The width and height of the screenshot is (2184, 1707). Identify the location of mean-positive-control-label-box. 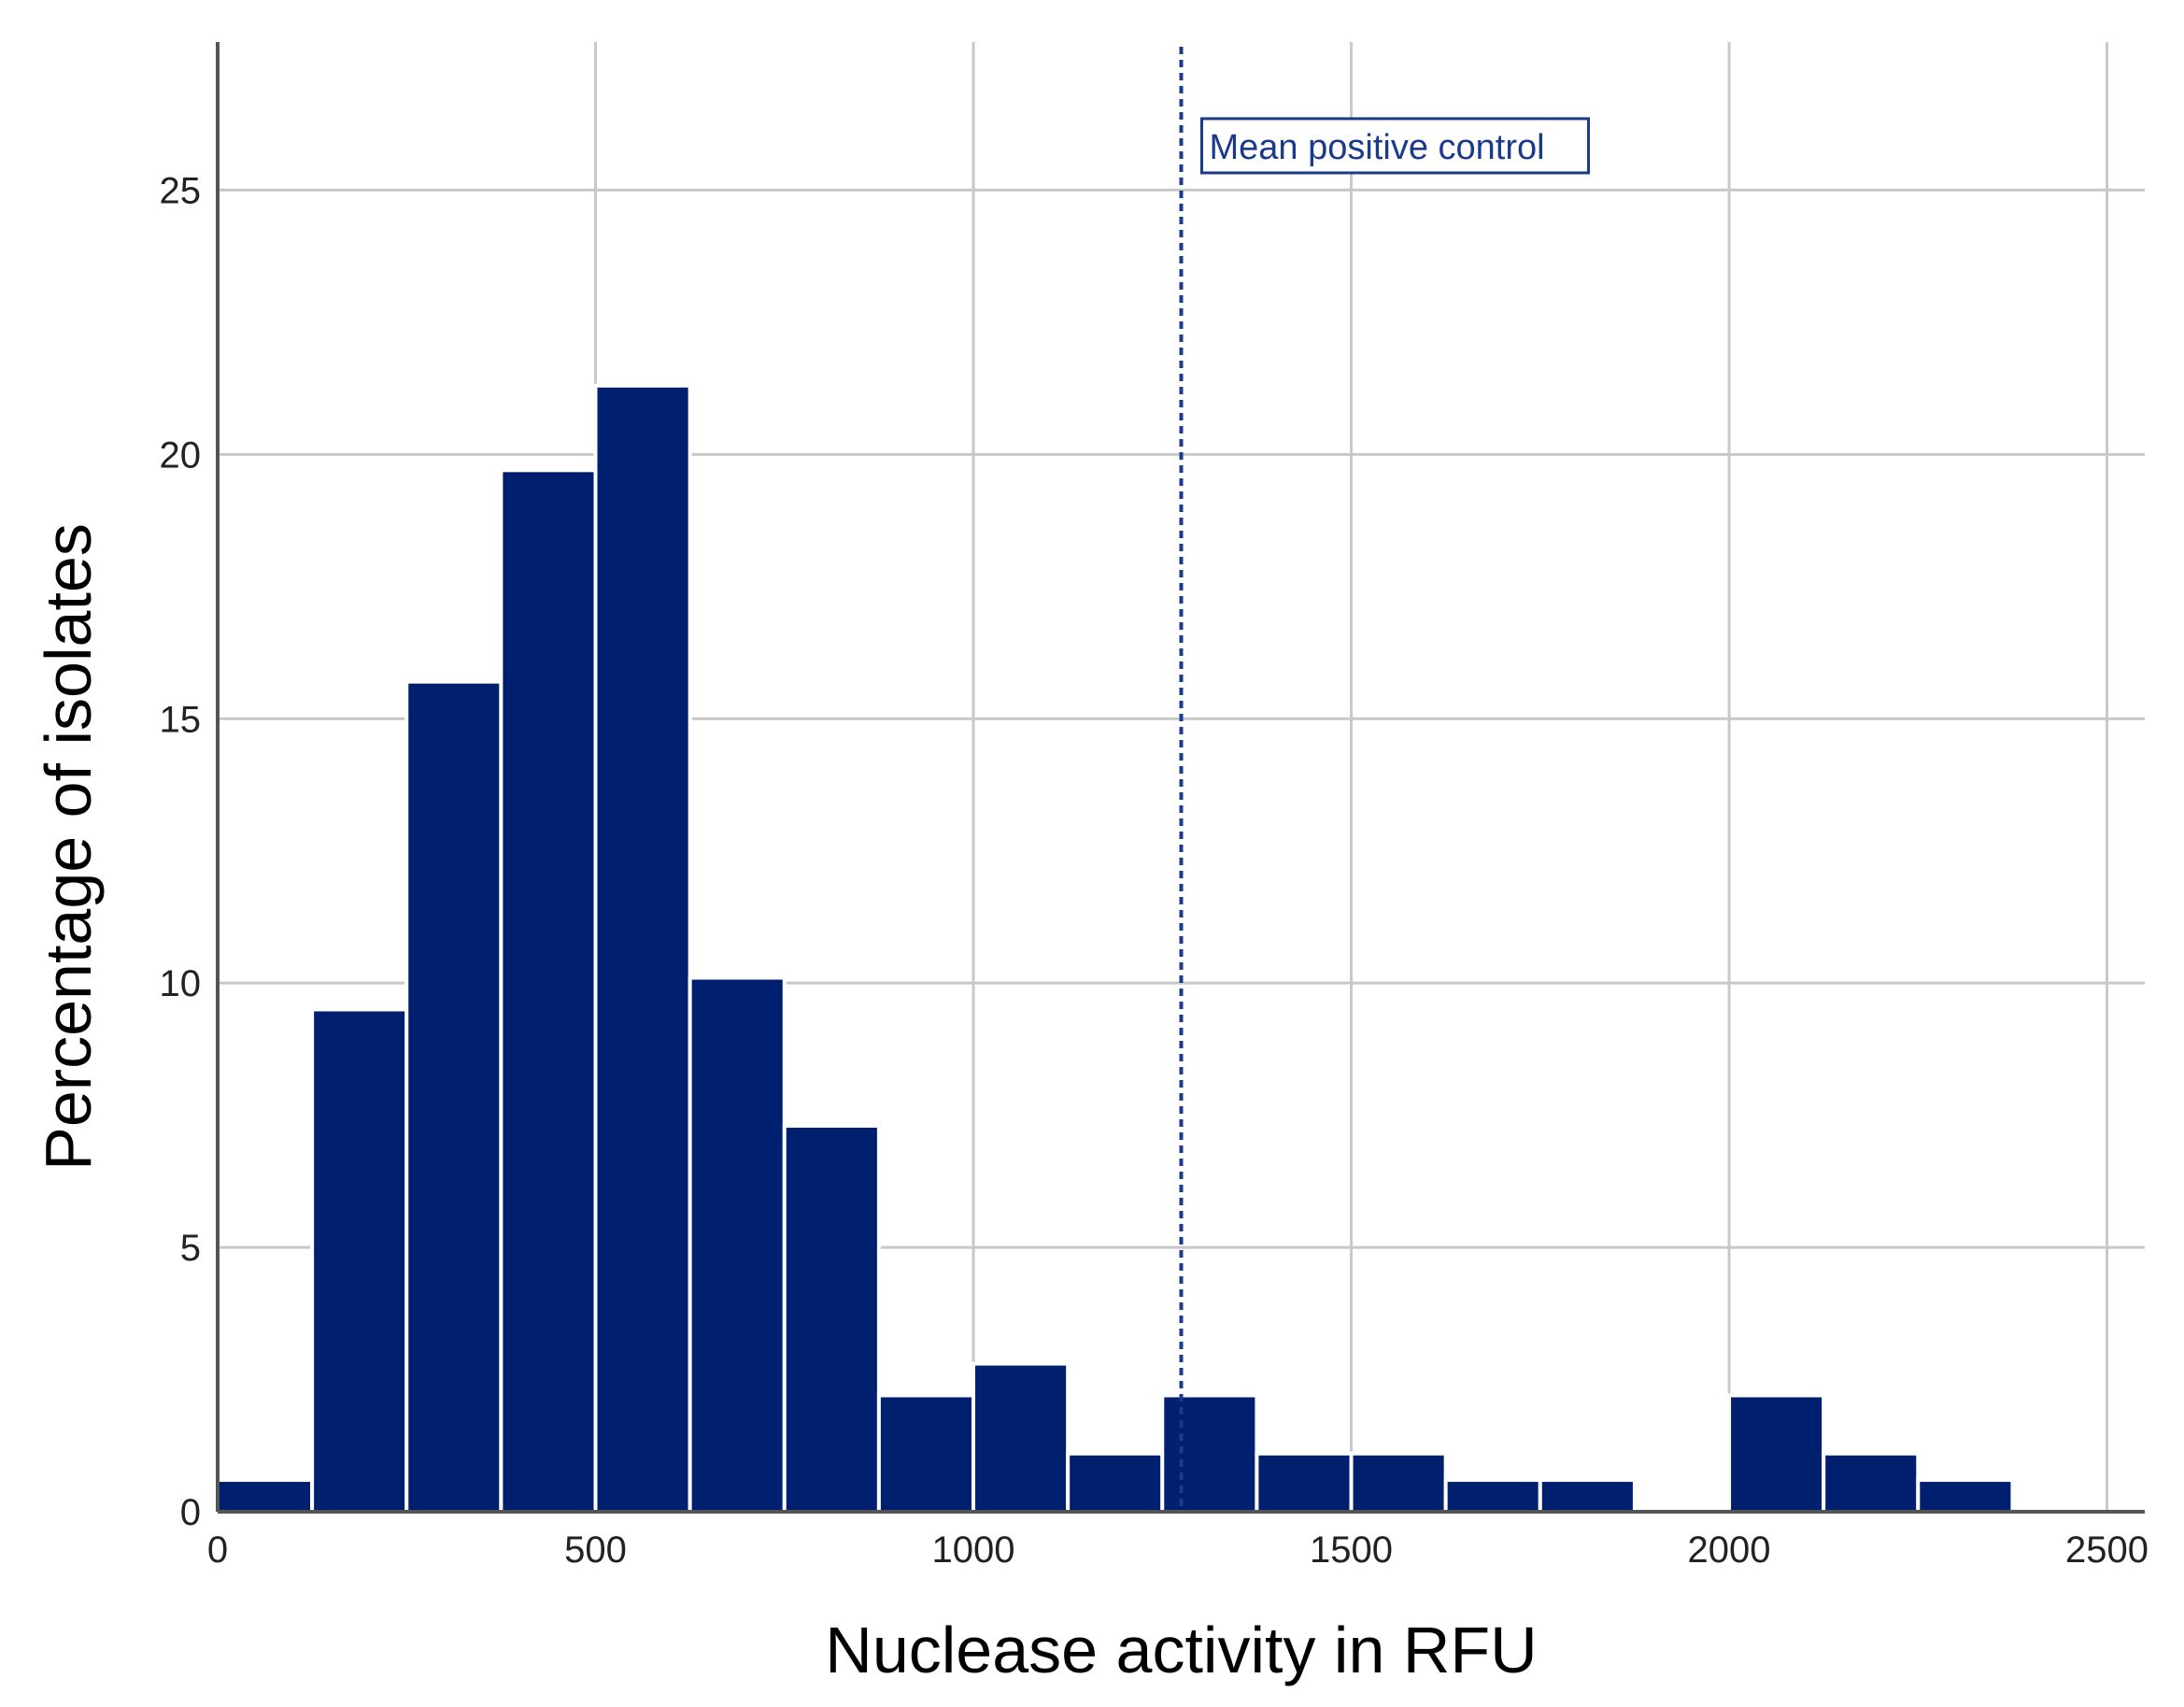
(1395, 146).